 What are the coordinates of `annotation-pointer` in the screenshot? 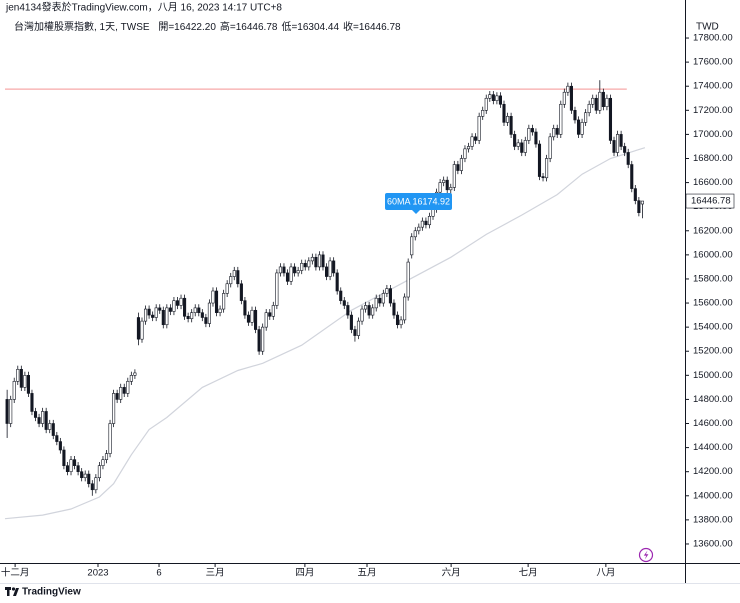 It's located at (416, 212).